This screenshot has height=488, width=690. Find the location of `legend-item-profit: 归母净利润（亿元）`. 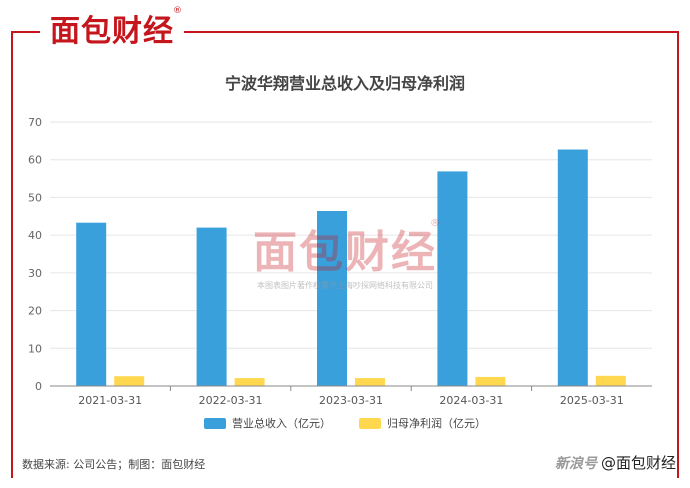

legend-item-profit: 归母净利润（亿元） is located at coordinates (422, 423).